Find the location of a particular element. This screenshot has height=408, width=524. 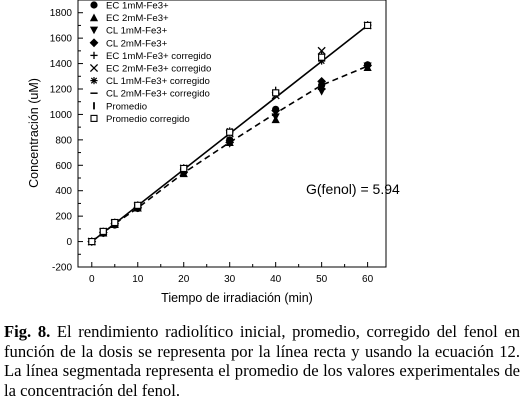

x-tick-label: 50 is located at coordinates (322, 279).